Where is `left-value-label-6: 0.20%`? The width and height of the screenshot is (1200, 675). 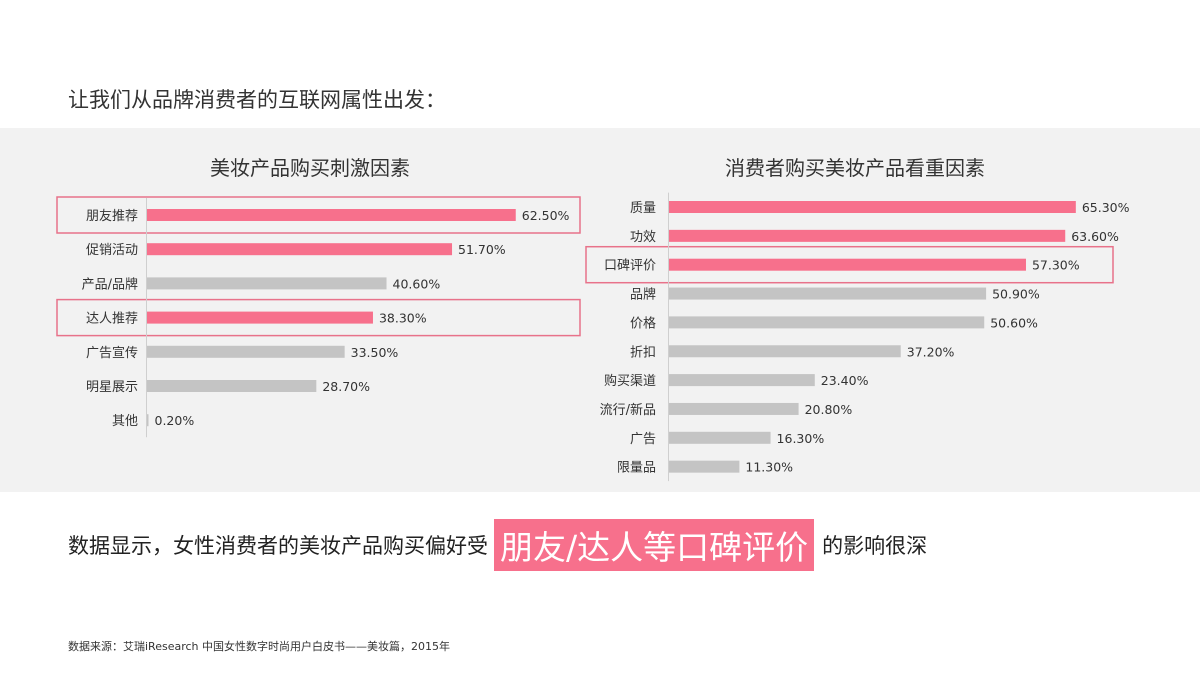
left-value-label-6: 0.20% is located at coordinates (175, 420).